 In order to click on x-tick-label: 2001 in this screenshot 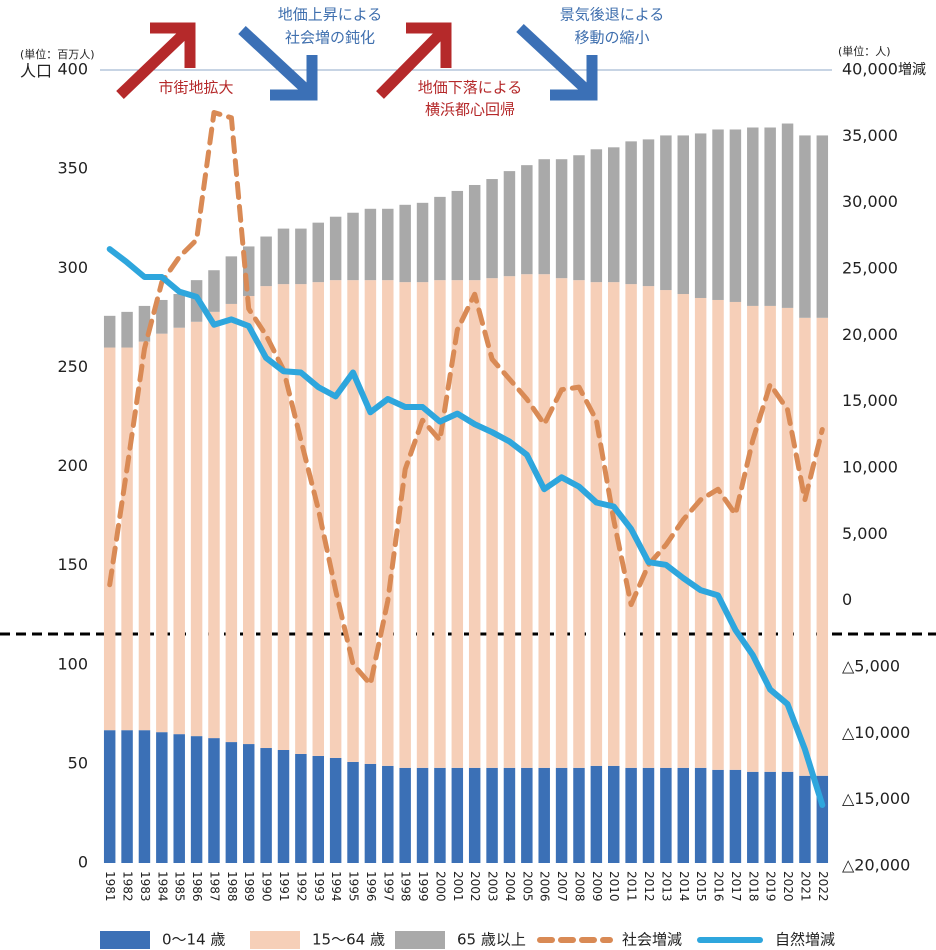, I will do `click(458, 886)`.